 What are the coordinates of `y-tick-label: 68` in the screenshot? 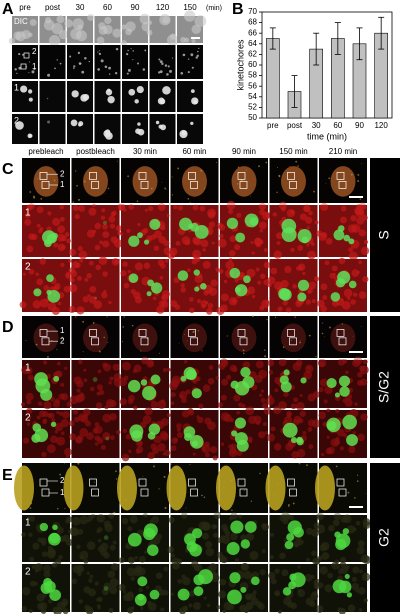 It's located at (252, 22).